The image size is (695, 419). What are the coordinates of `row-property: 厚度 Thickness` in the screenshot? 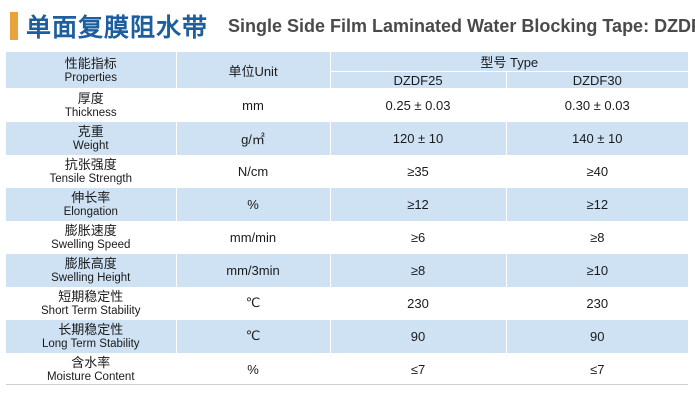 It's located at (91, 105).